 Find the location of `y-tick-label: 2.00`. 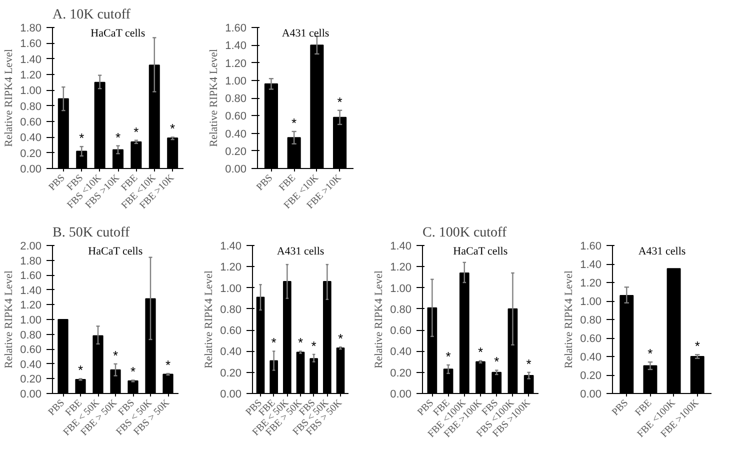

y-tick-label: 2.00 is located at coordinates (31, 246).